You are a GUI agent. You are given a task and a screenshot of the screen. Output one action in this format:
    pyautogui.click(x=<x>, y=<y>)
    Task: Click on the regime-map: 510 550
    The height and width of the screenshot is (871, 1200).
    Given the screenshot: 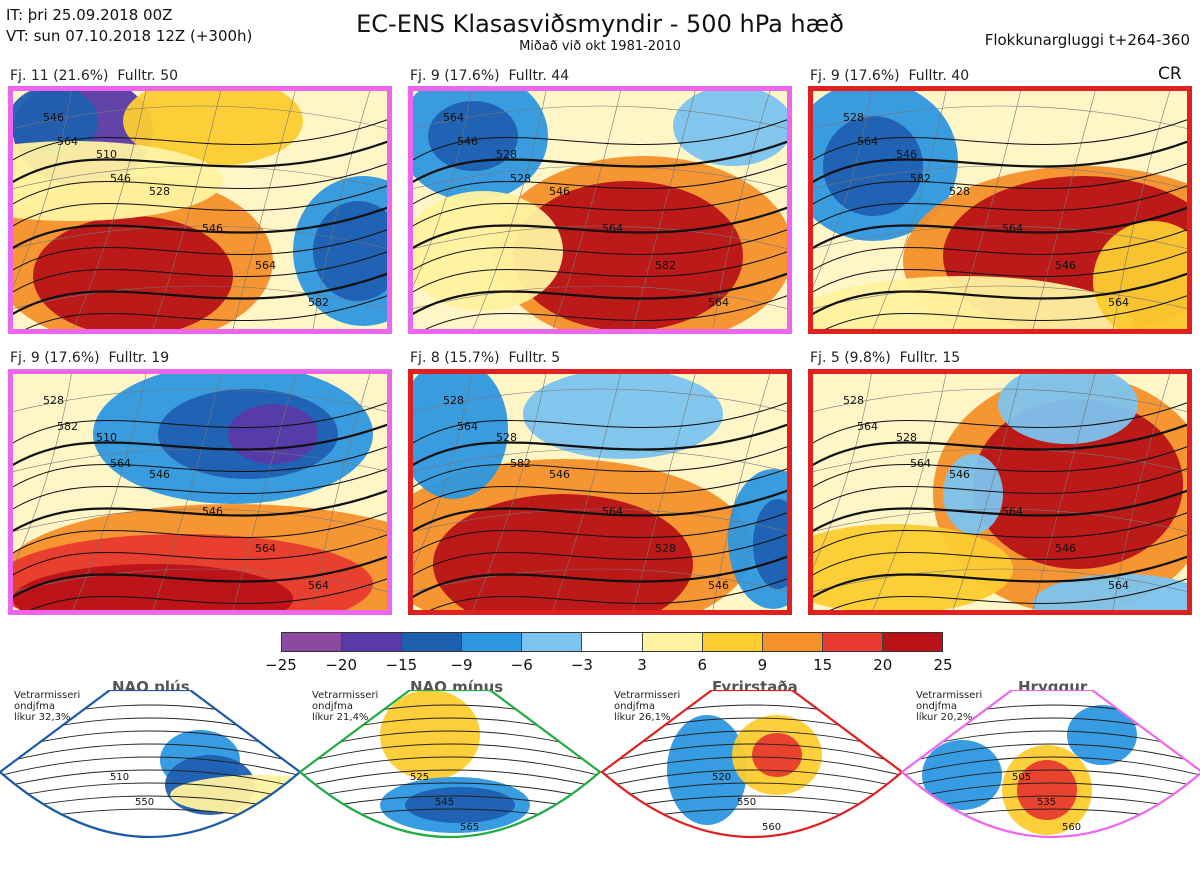 What is the action you would take?
    pyautogui.click(x=151, y=764)
    